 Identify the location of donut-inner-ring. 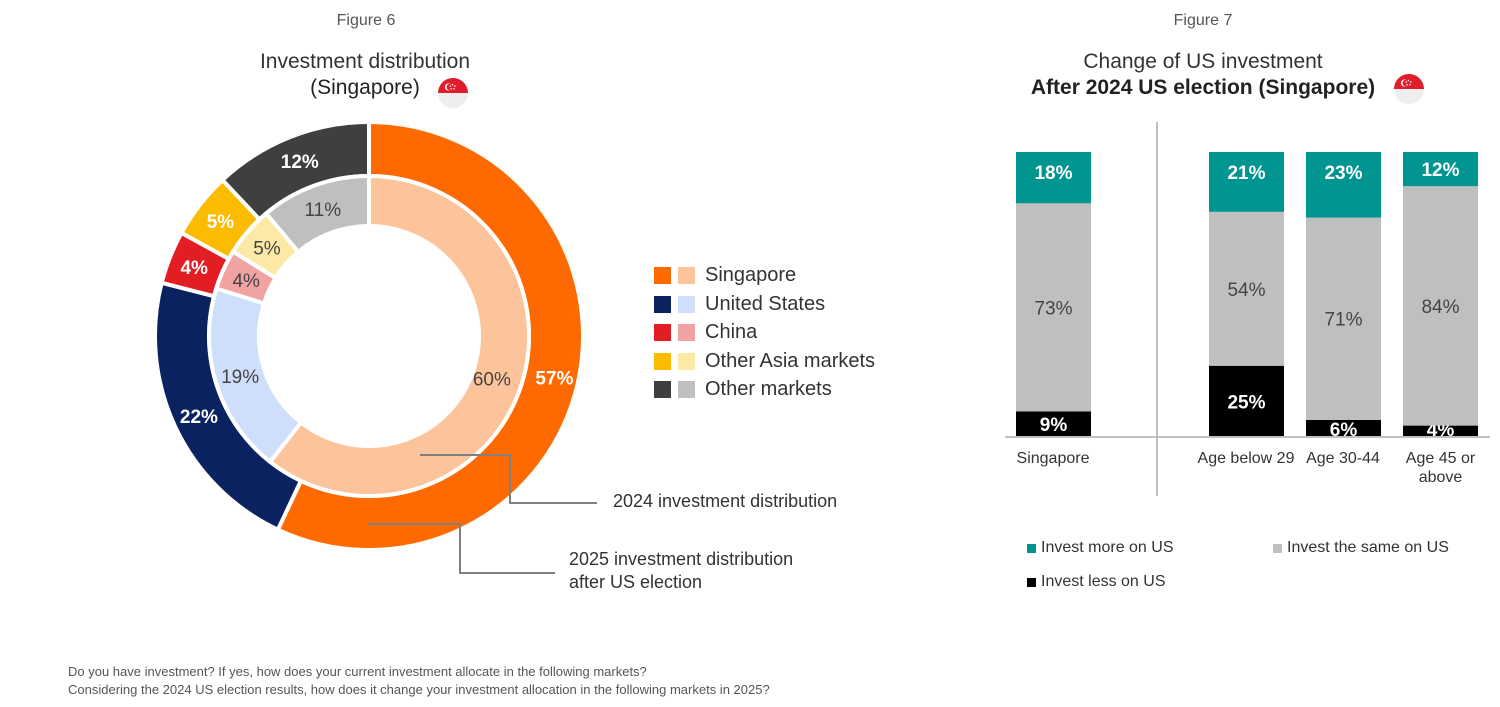
(369, 335).